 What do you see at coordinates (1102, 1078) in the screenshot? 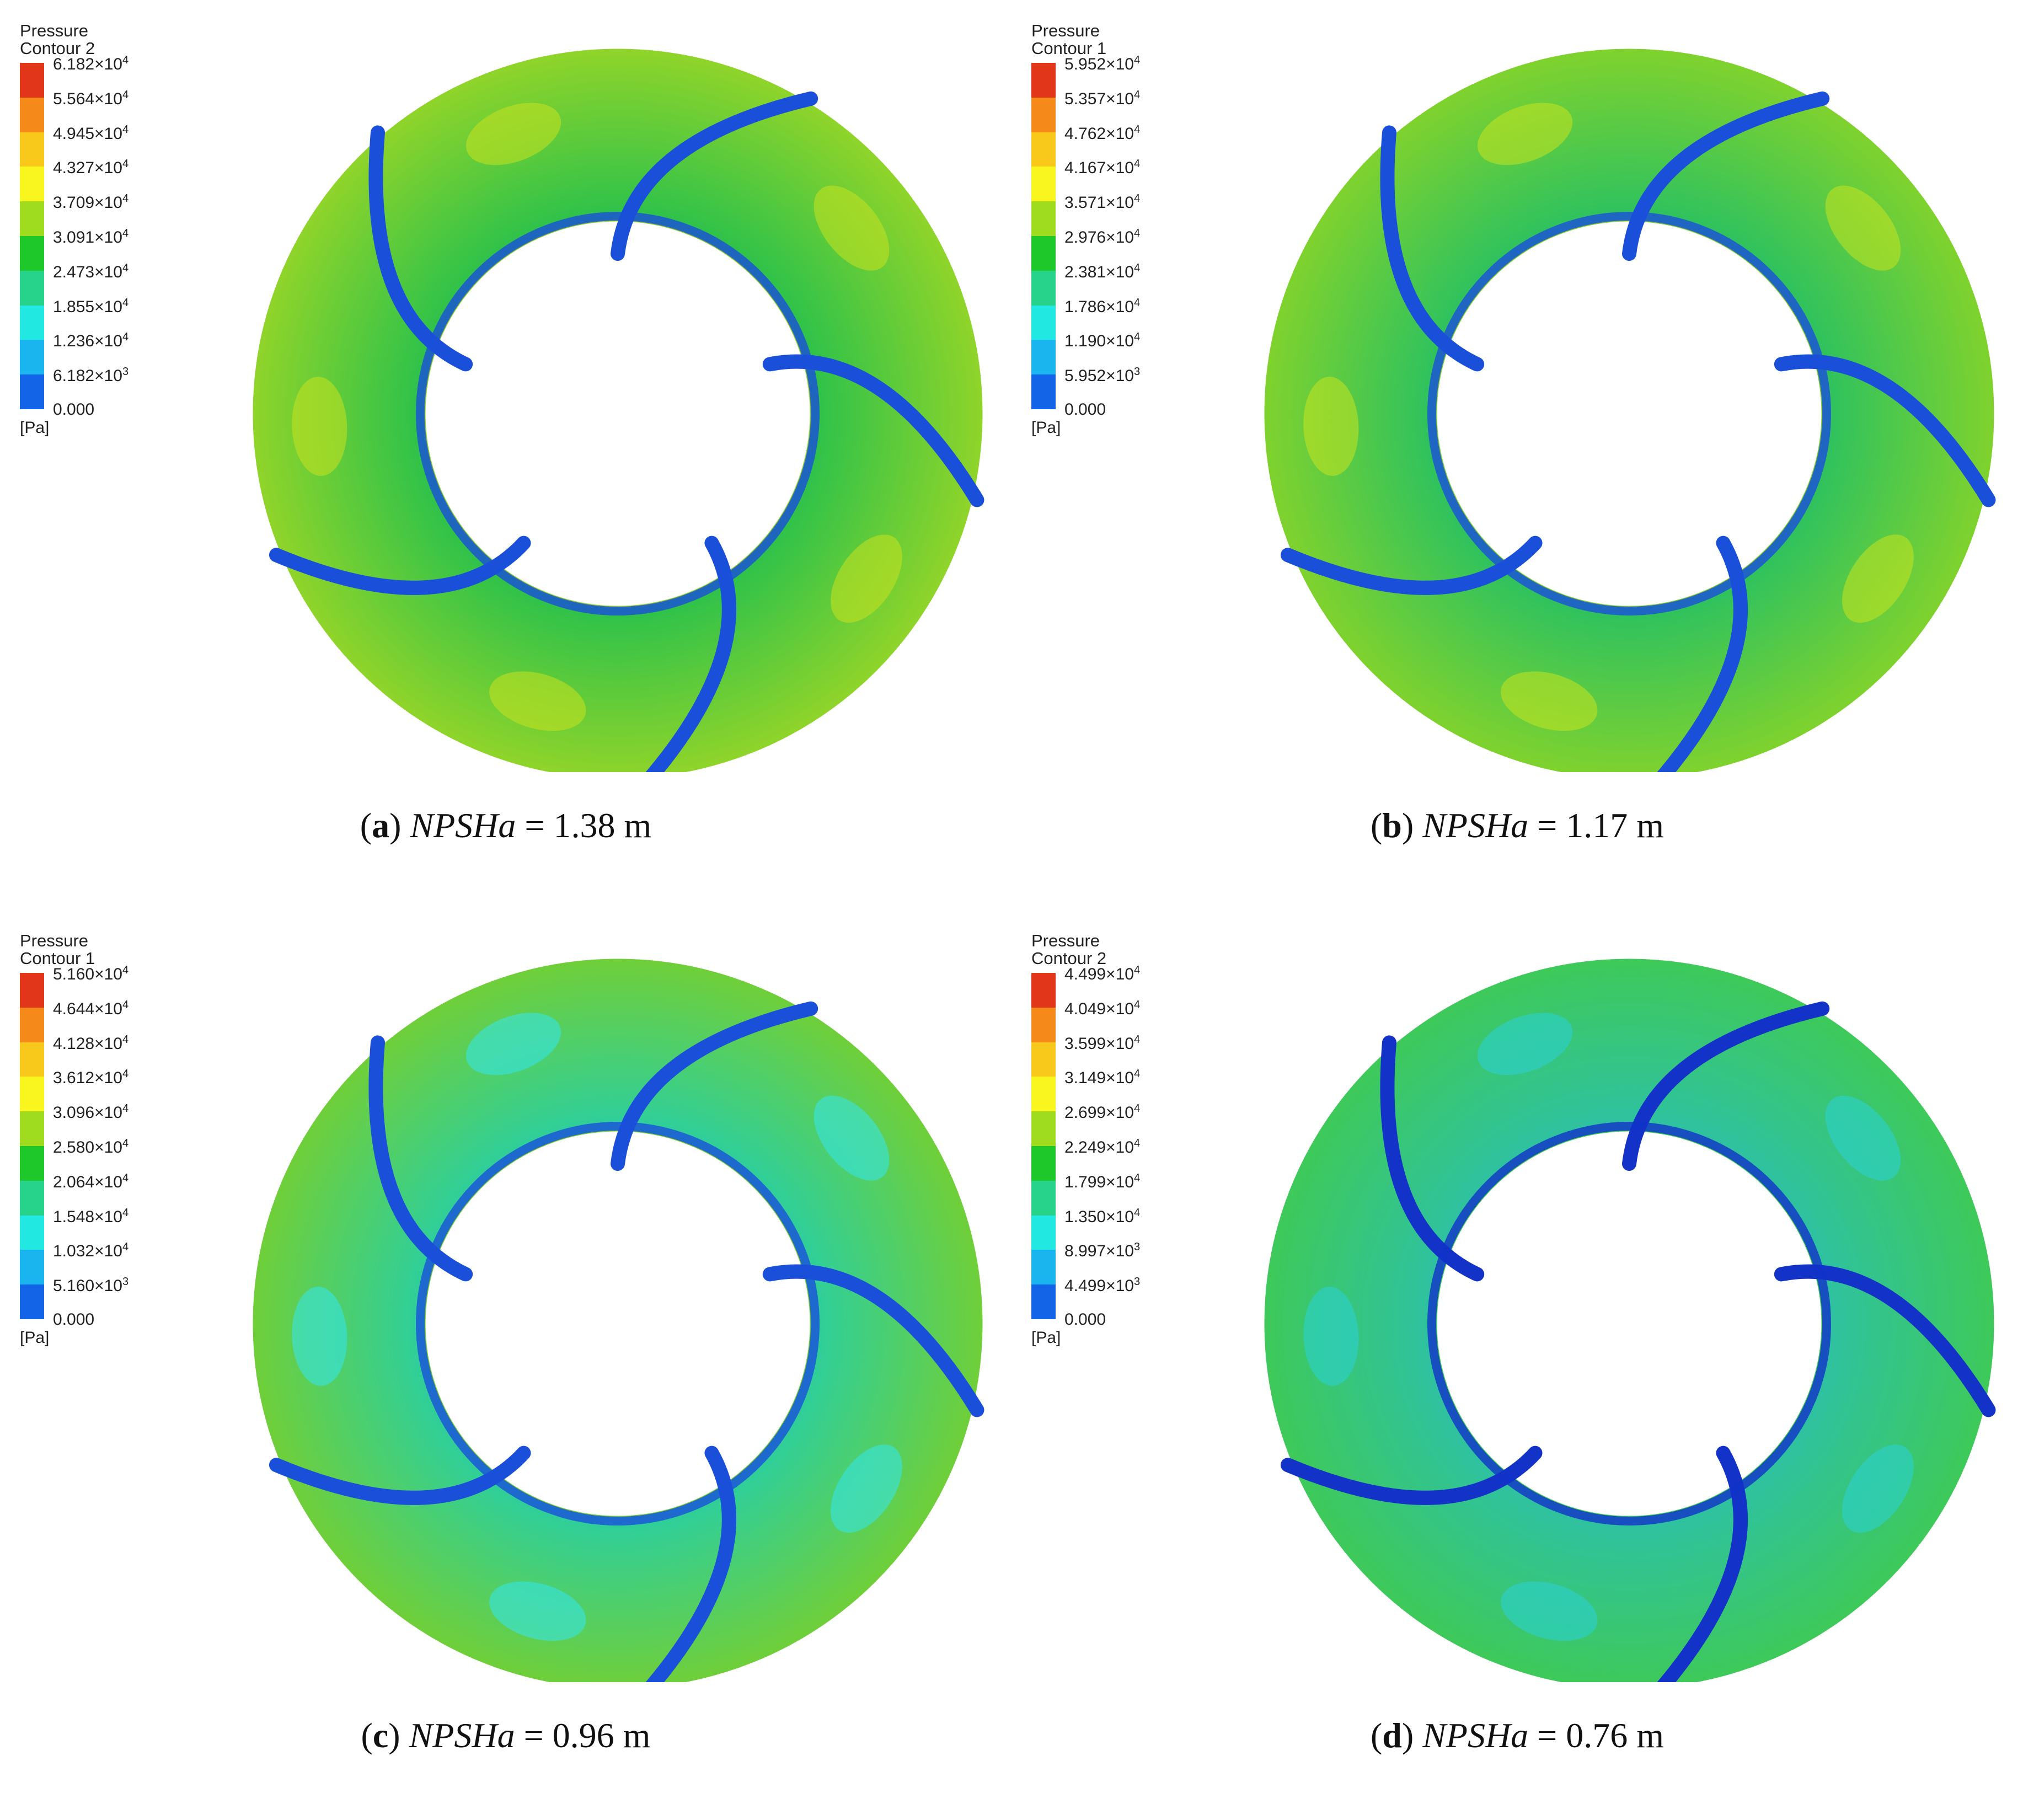
I see `legend-tick-label: 3.149×104` at bounding box center [1102, 1078].